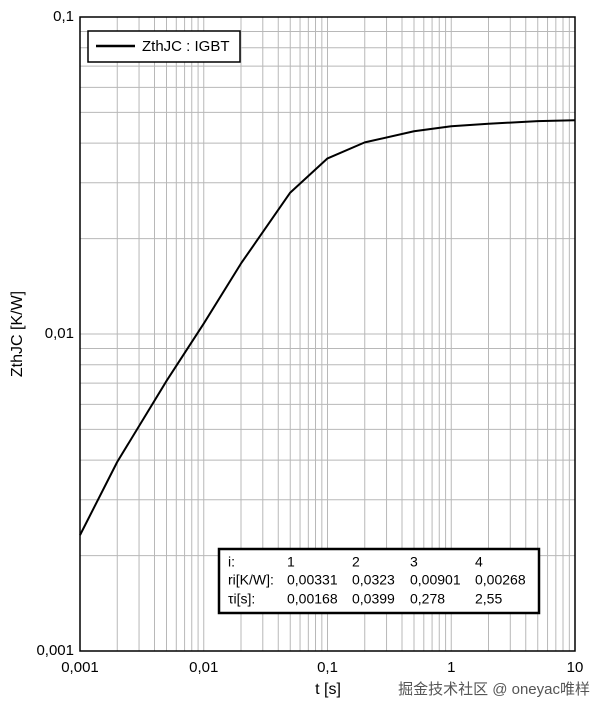  What do you see at coordinates (373, 580) in the screenshot?
I see `table-cell: 0,0323` at bounding box center [373, 580].